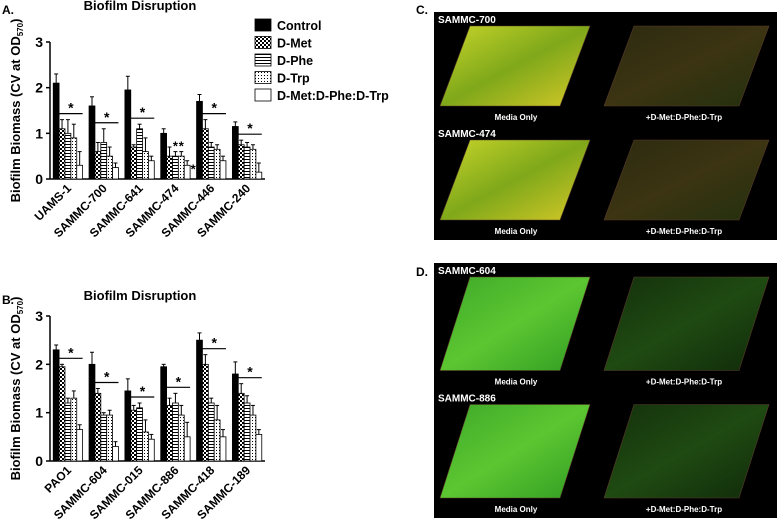  What do you see at coordinates (15, 397) in the screenshot?
I see `y-axis-label-text: Biofilm Biomass (CV at OD` at bounding box center [15, 397].